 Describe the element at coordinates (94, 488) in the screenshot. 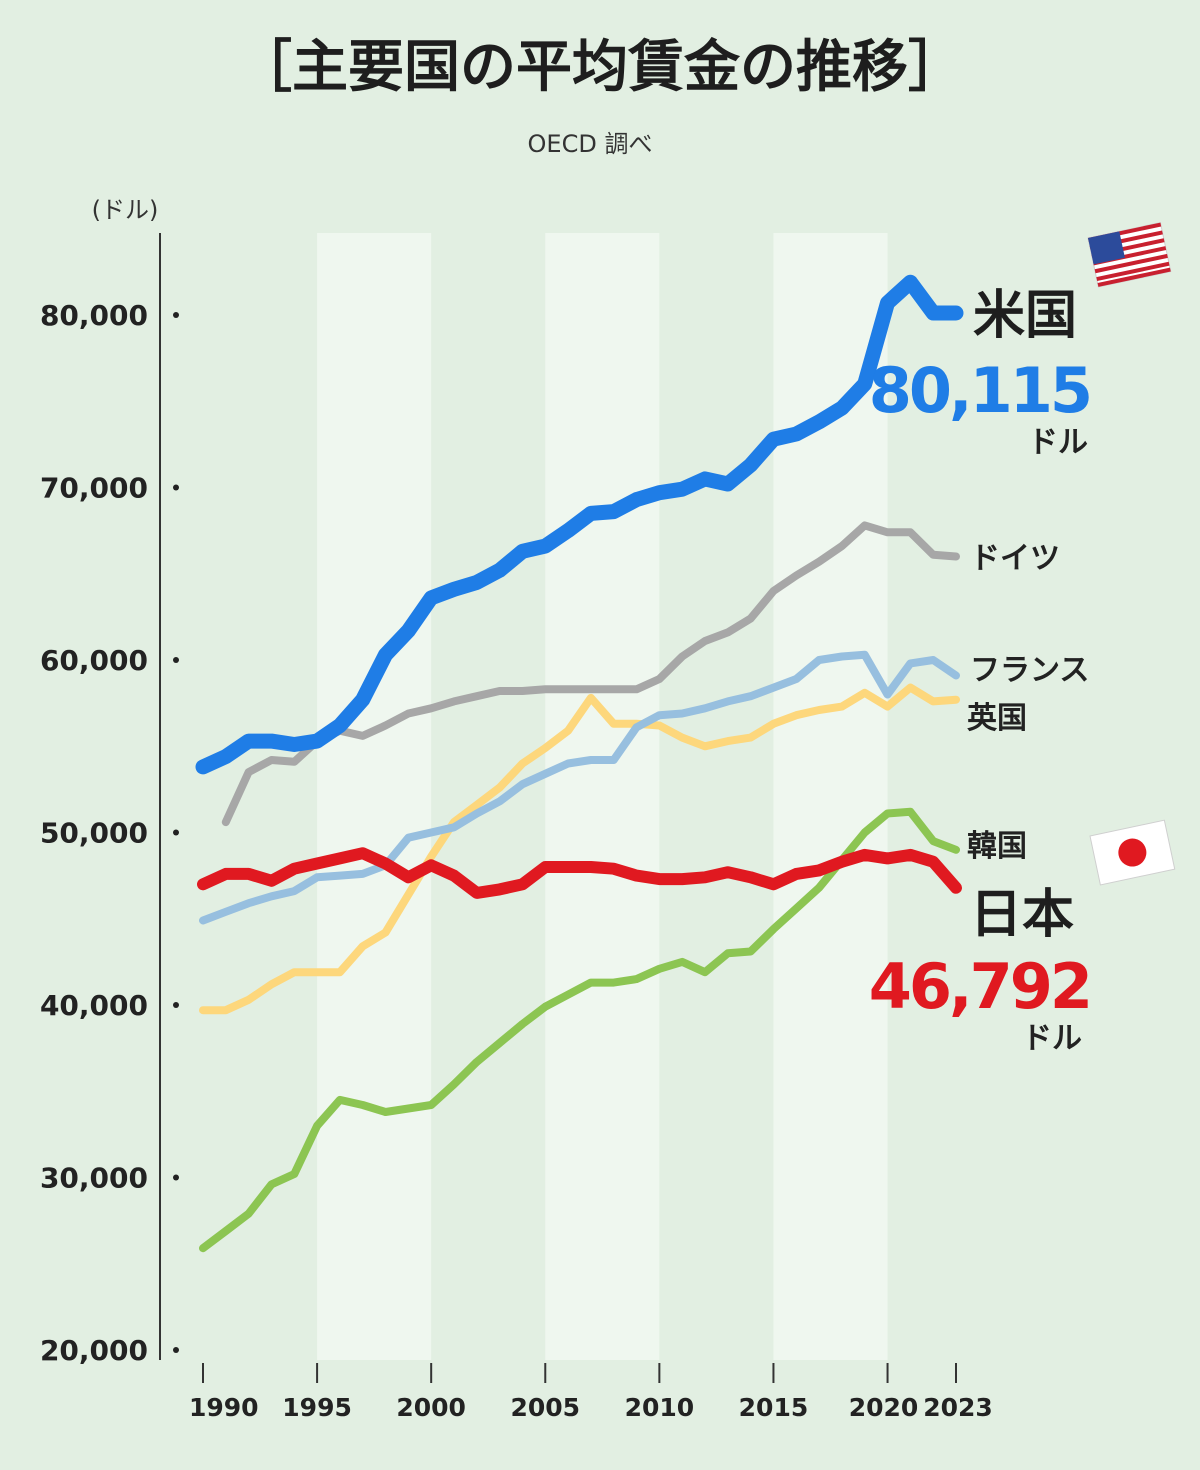

I see `y-tick-label: 70,000` at that location.